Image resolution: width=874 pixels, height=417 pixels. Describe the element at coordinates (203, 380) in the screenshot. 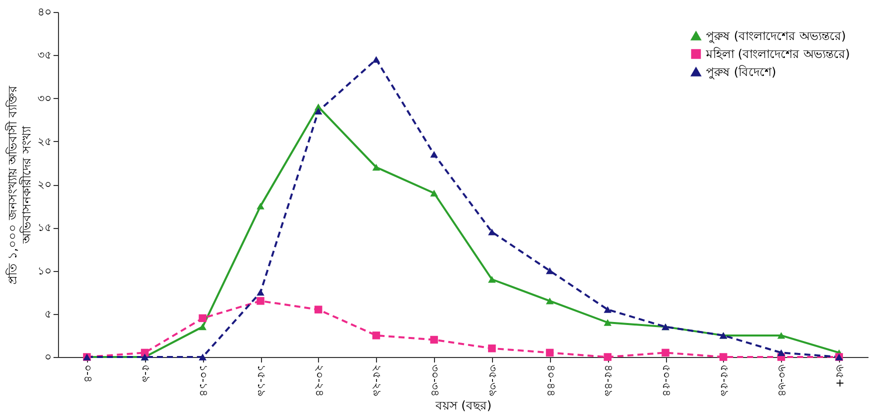

I see `x-tick-label: ১০-১৪` at that location.